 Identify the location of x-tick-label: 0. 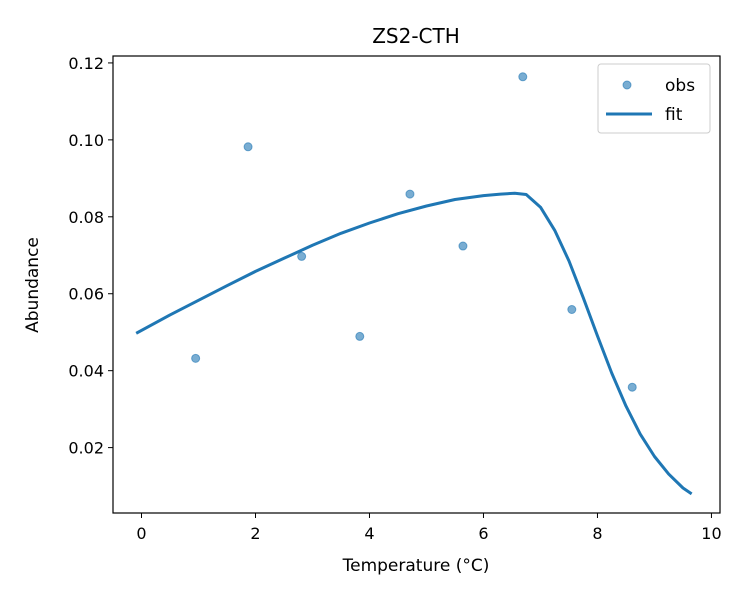
(141, 533).